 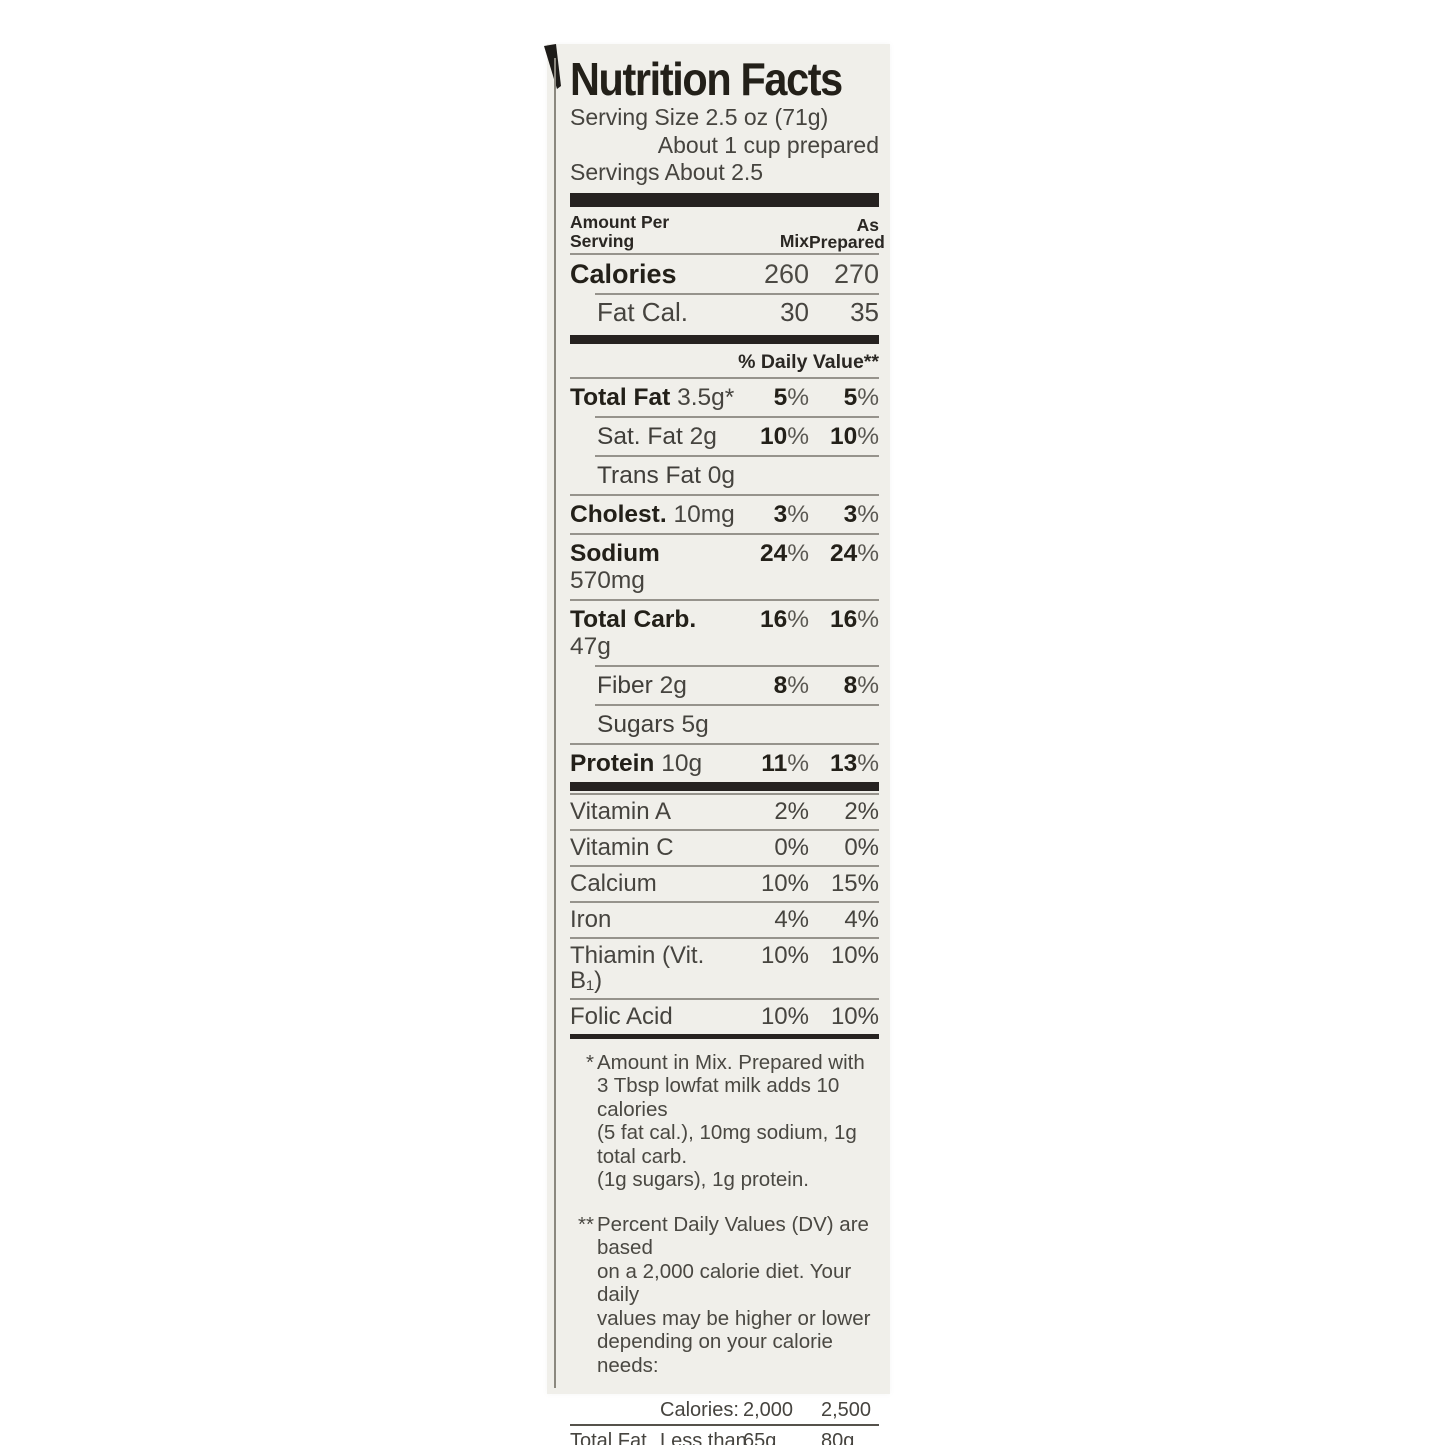 What do you see at coordinates (854, 763) in the screenshot?
I see `nutrient-prepared-percent: 13%` at bounding box center [854, 763].